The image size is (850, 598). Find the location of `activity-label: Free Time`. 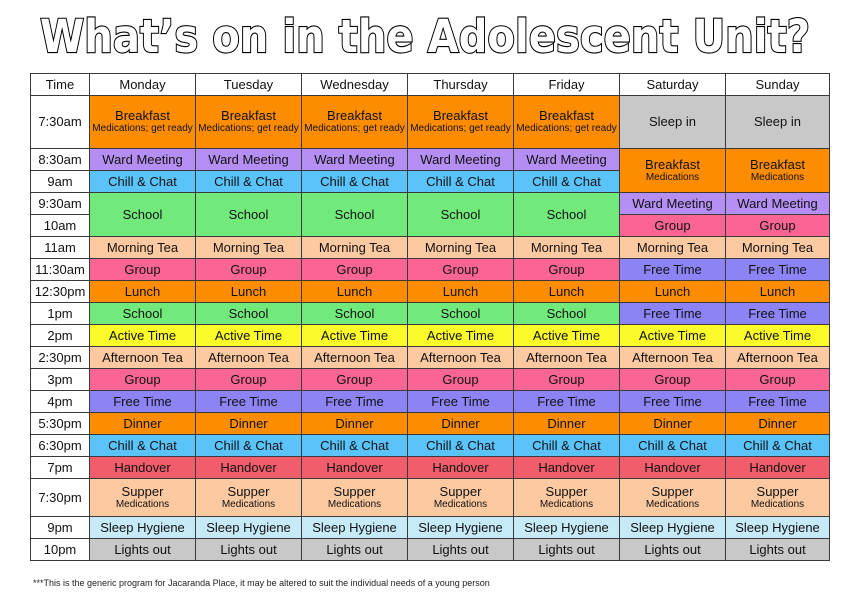

activity-label: Free Time is located at coordinates (777, 401).